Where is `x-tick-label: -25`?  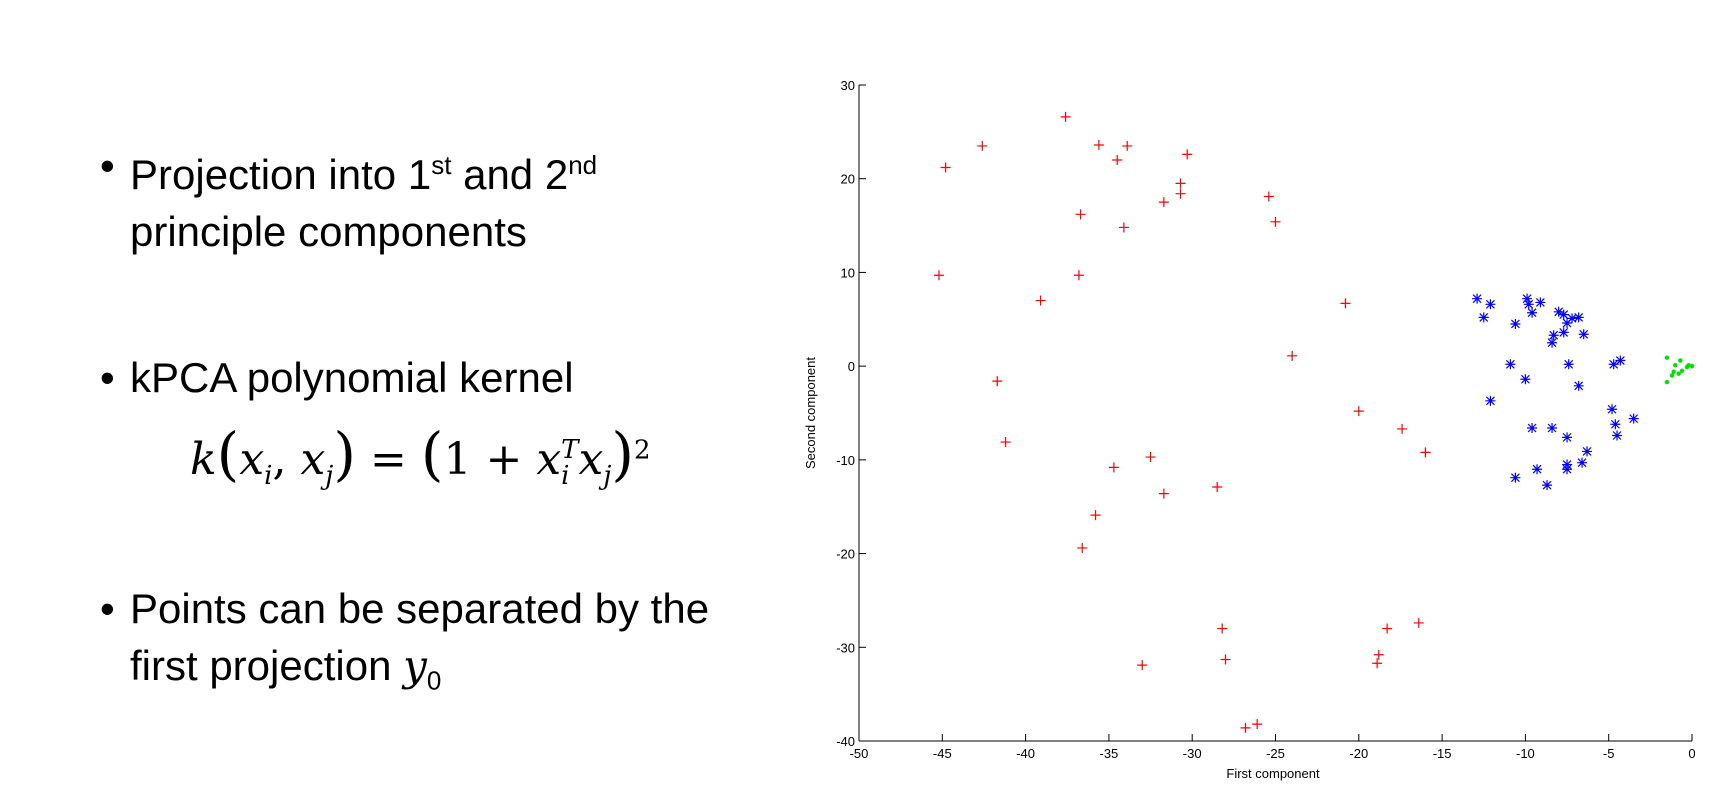 x-tick-label: -25 is located at coordinates (1275, 753).